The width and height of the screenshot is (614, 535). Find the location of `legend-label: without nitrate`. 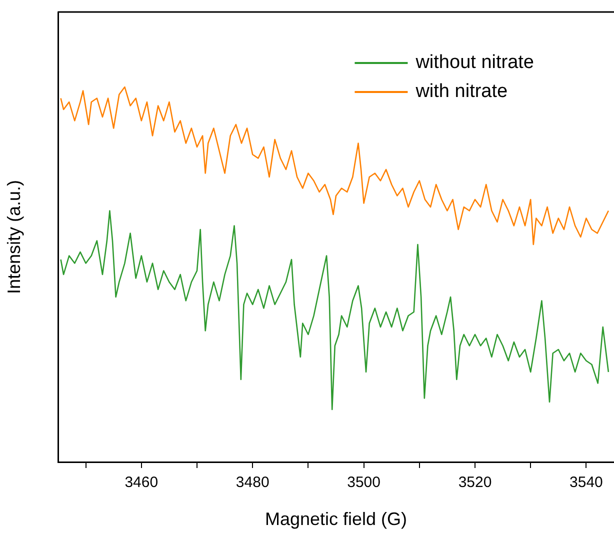

legend-label: without nitrate is located at coordinates (474, 63).